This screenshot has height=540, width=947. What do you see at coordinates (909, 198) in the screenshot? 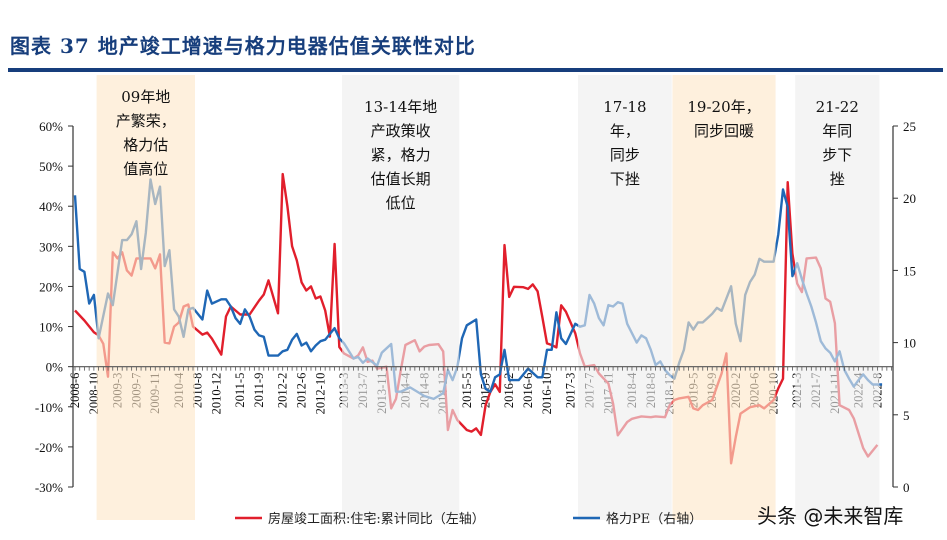
I see `y-right-tick-label: 20` at bounding box center [909, 198].